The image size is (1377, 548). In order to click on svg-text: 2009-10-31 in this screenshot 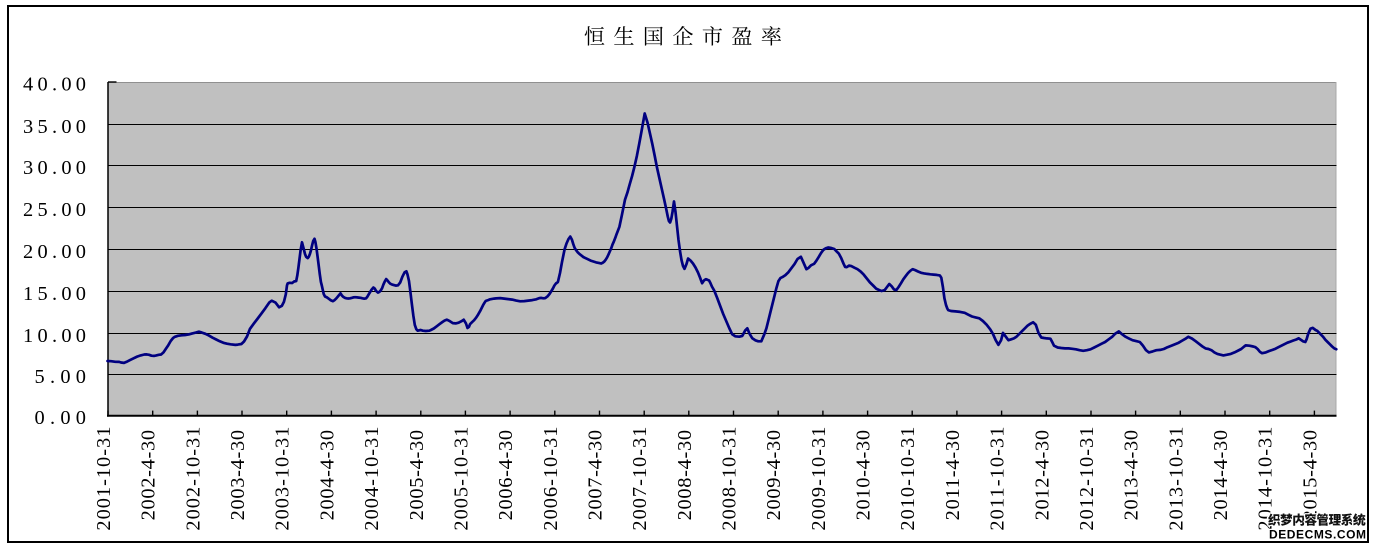, I will do `click(819, 479)`.